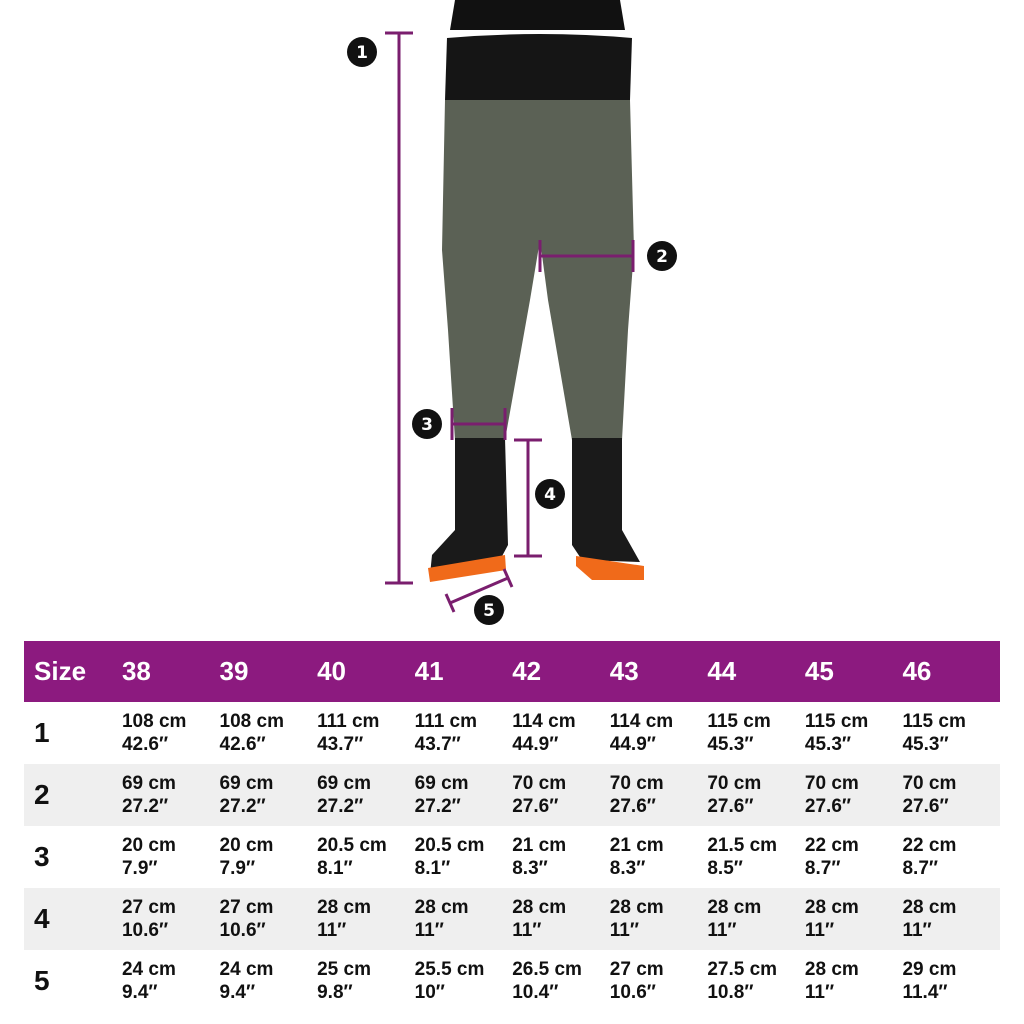  What do you see at coordinates (951, 857) in the screenshot?
I see `table-cell: 22 cm 8.7″` at bounding box center [951, 857].